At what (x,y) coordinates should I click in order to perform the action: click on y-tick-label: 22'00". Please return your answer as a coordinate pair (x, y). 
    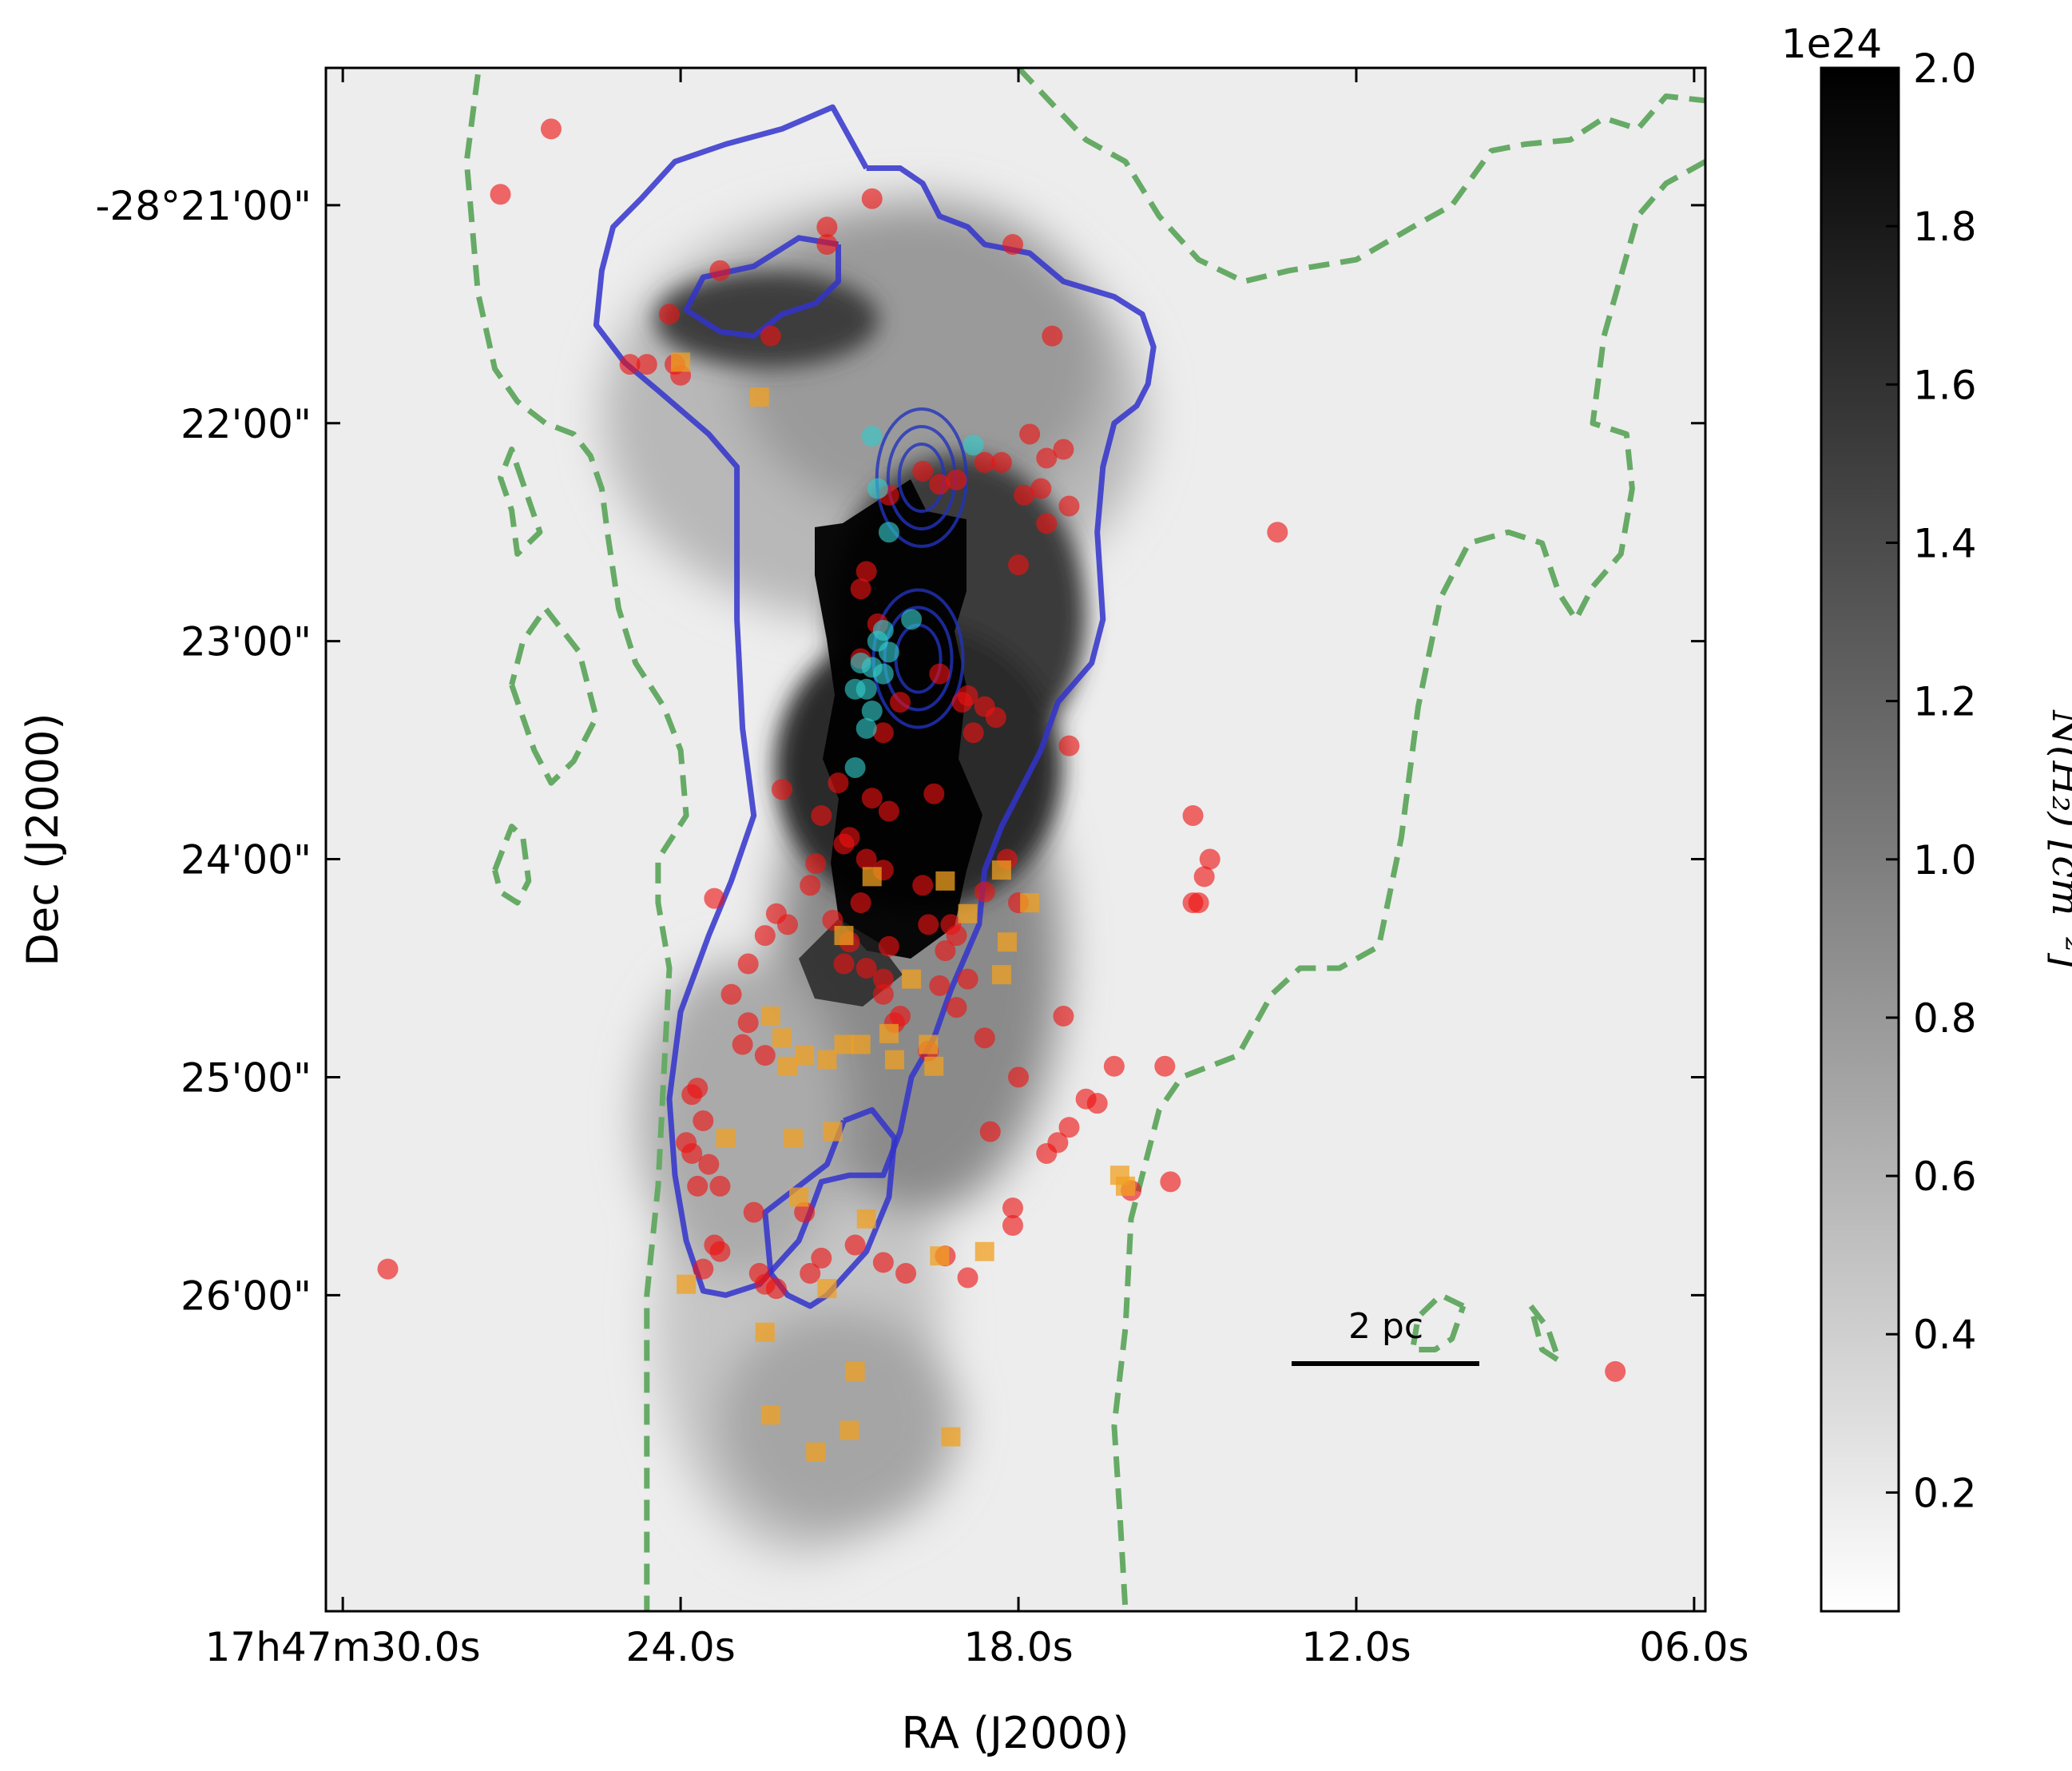
    Looking at the image, I should click on (246, 424).